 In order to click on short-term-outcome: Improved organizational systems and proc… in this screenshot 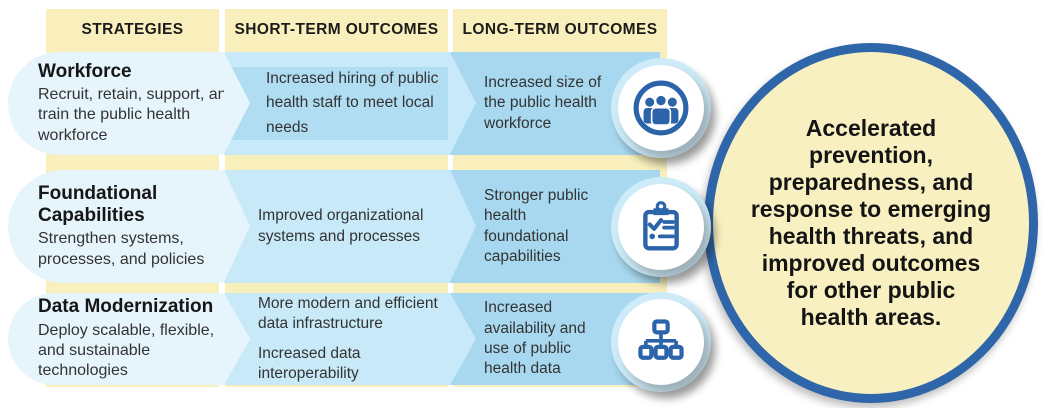, I will do `click(341, 226)`.